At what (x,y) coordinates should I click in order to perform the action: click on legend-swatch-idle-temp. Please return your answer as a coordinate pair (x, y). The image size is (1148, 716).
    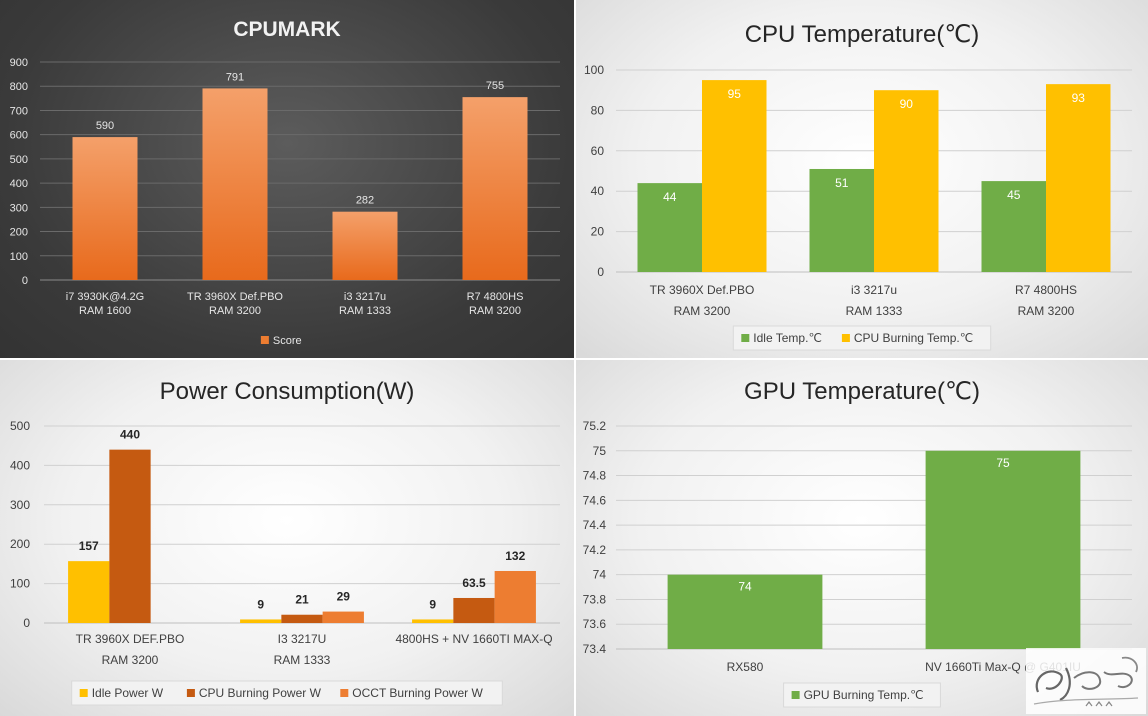
    Looking at the image, I should click on (745, 338).